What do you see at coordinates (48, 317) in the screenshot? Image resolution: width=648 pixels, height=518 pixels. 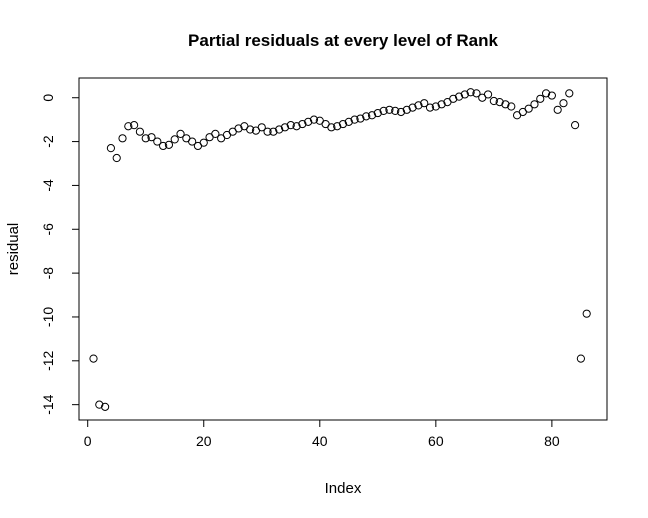 I see `y-tick-label: -10` at bounding box center [48, 317].